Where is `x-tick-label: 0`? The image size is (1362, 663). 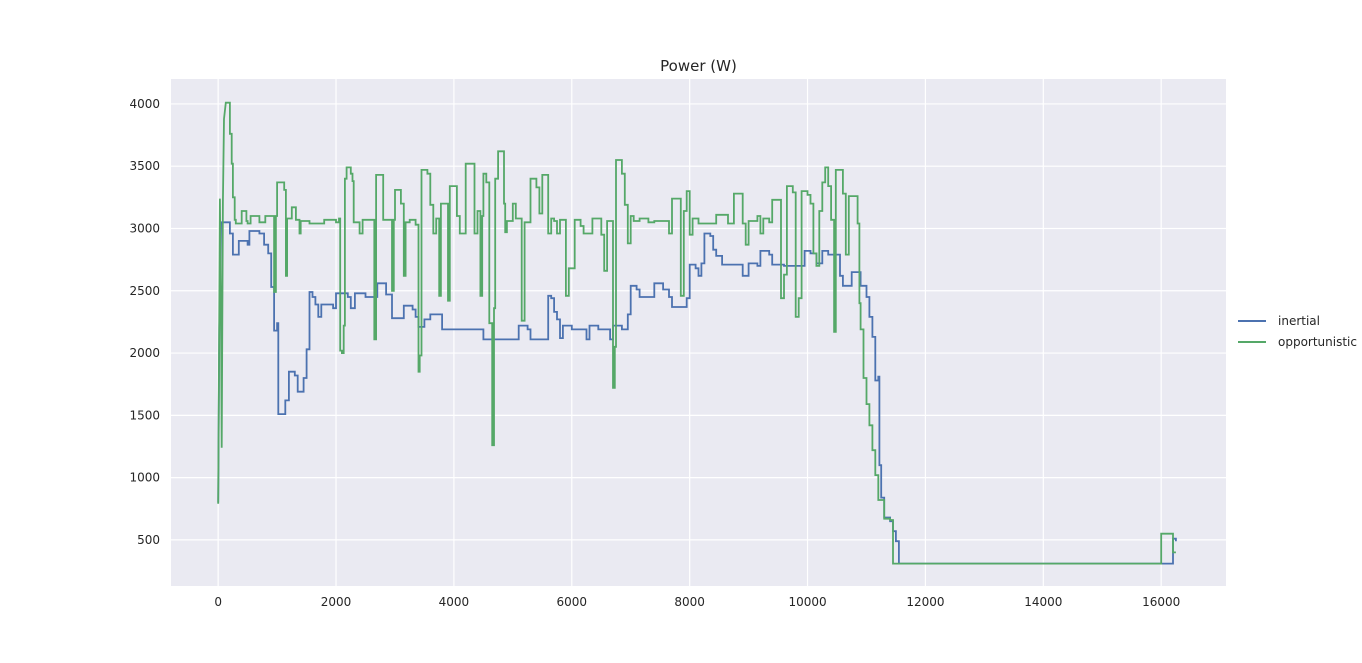 x-tick-label: 0 is located at coordinates (218, 602).